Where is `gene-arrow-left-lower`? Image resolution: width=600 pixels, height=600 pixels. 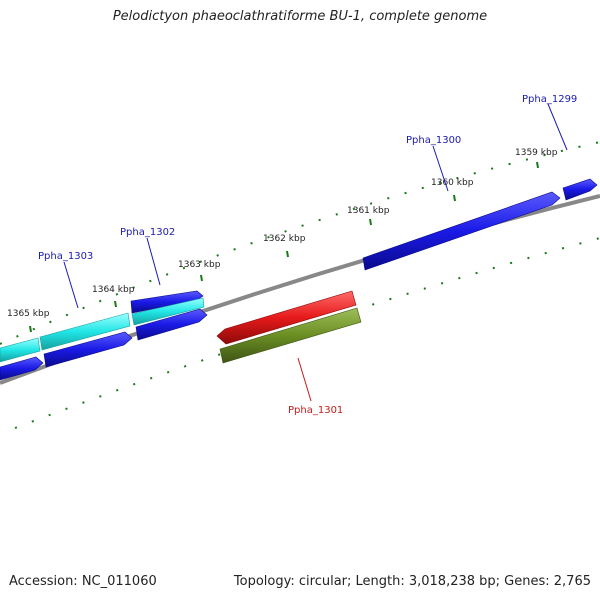
gene-arrow-left-lower is located at coordinates (22, 368).